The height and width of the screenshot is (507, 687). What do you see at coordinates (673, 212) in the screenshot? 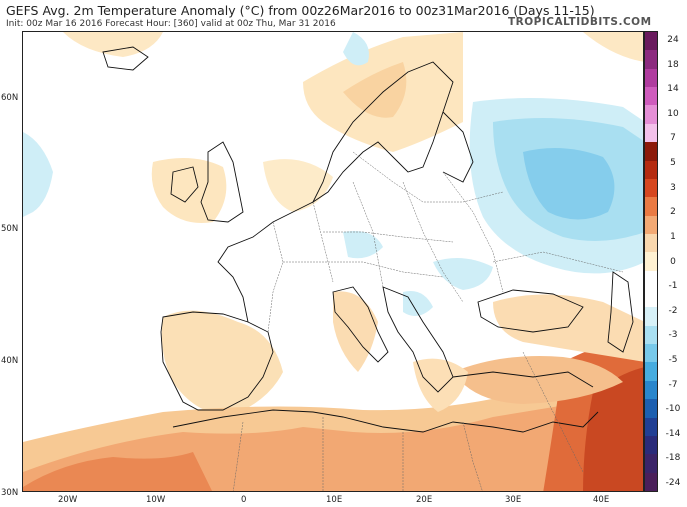
I see `colorbar-tick-label: 2` at bounding box center [673, 212].